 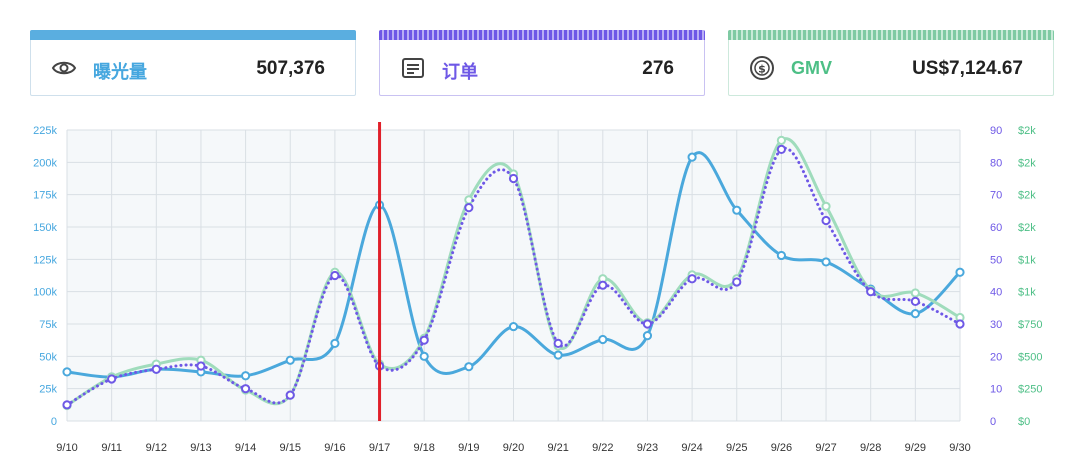 What do you see at coordinates (45, 163) in the screenshot?
I see `left-axis-tick-label: 200k` at bounding box center [45, 163].